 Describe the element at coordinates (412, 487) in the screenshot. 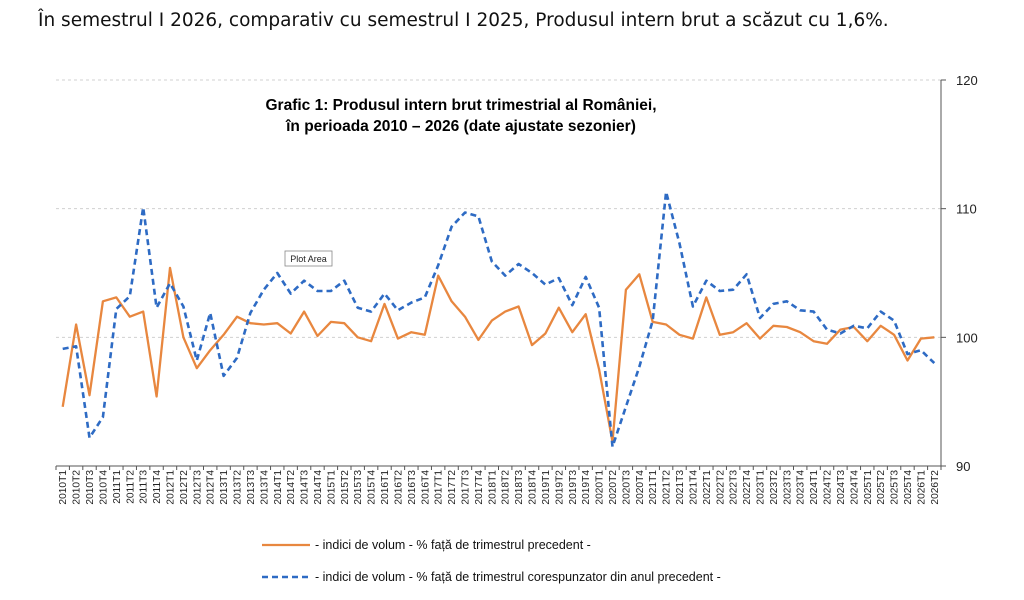

I see `x-tick-label-2016T3: 2016T3` at that location.